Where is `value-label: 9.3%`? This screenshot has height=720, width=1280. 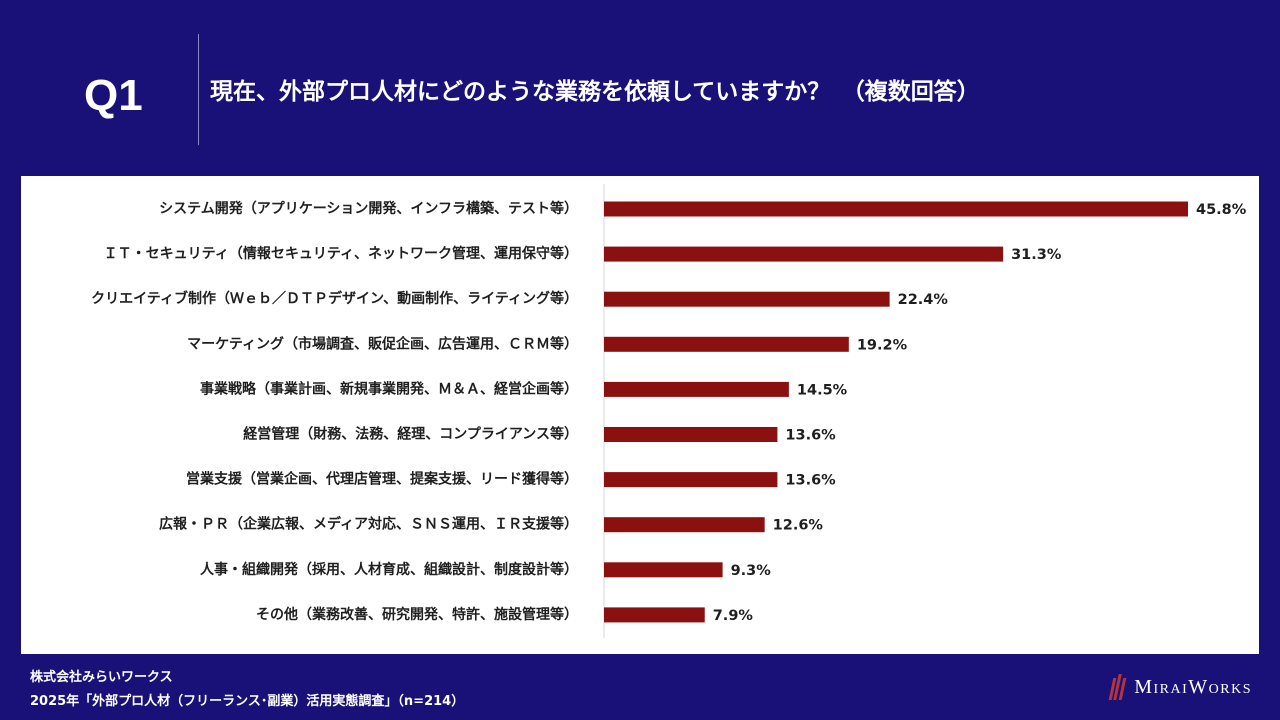 value-label: 9.3% is located at coordinates (751, 571).